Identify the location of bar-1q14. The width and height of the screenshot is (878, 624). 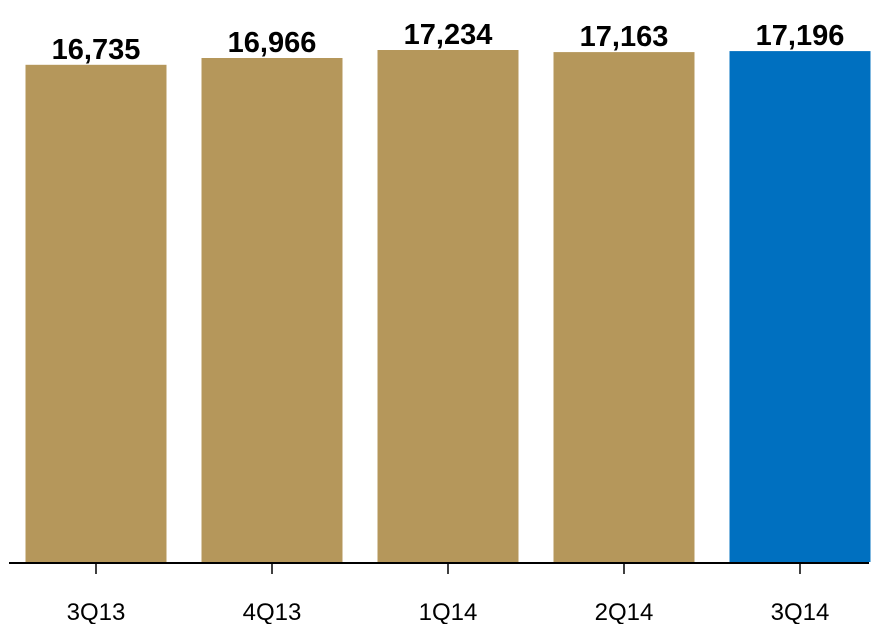
(448, 306).